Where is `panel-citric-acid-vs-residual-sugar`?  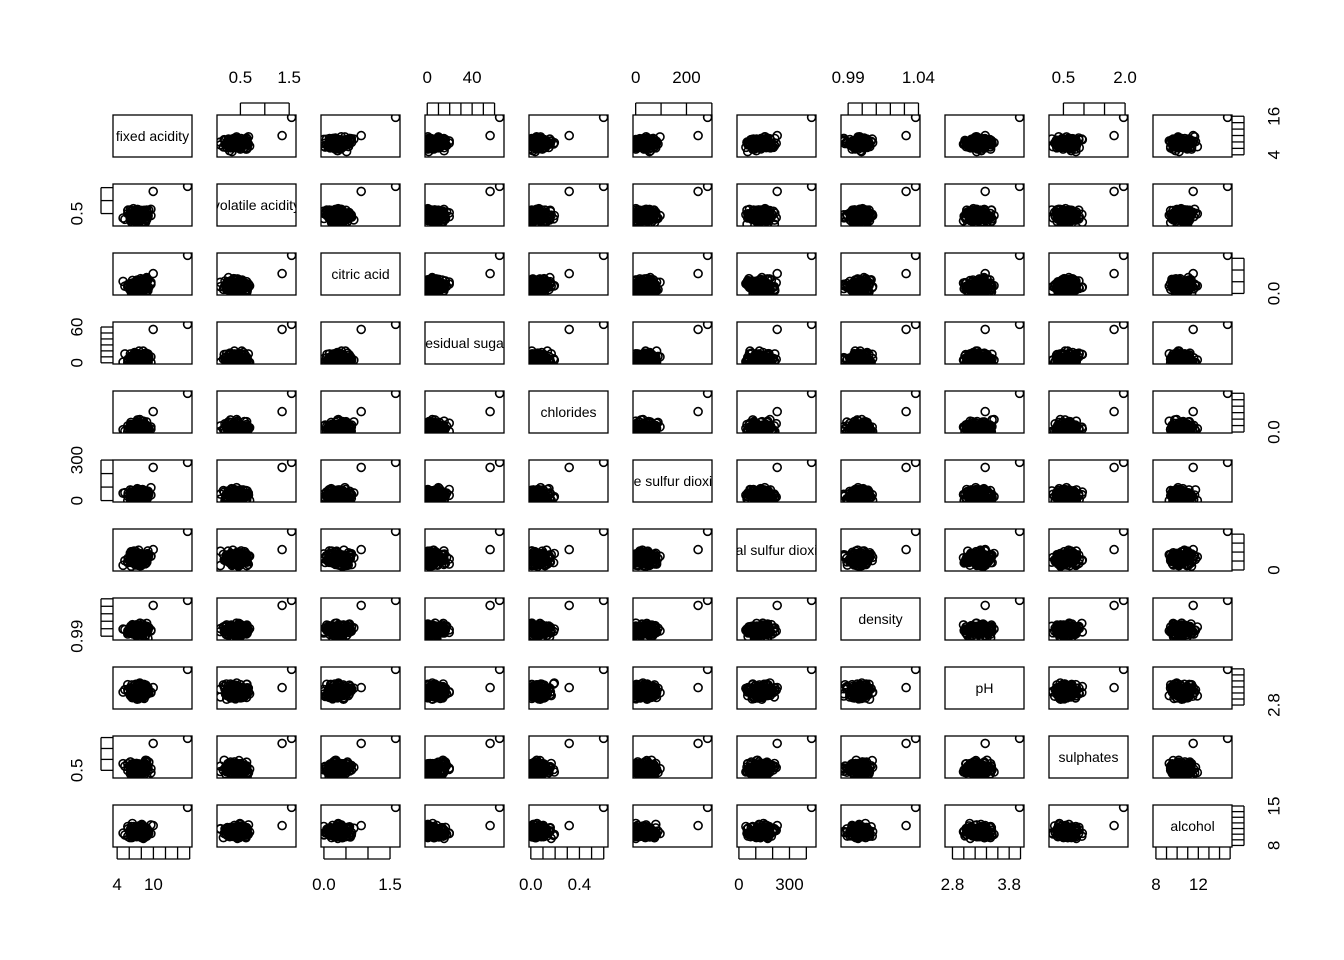
panel-citric-acid-vs-residual-sugar is located at coordinates (464, 274).